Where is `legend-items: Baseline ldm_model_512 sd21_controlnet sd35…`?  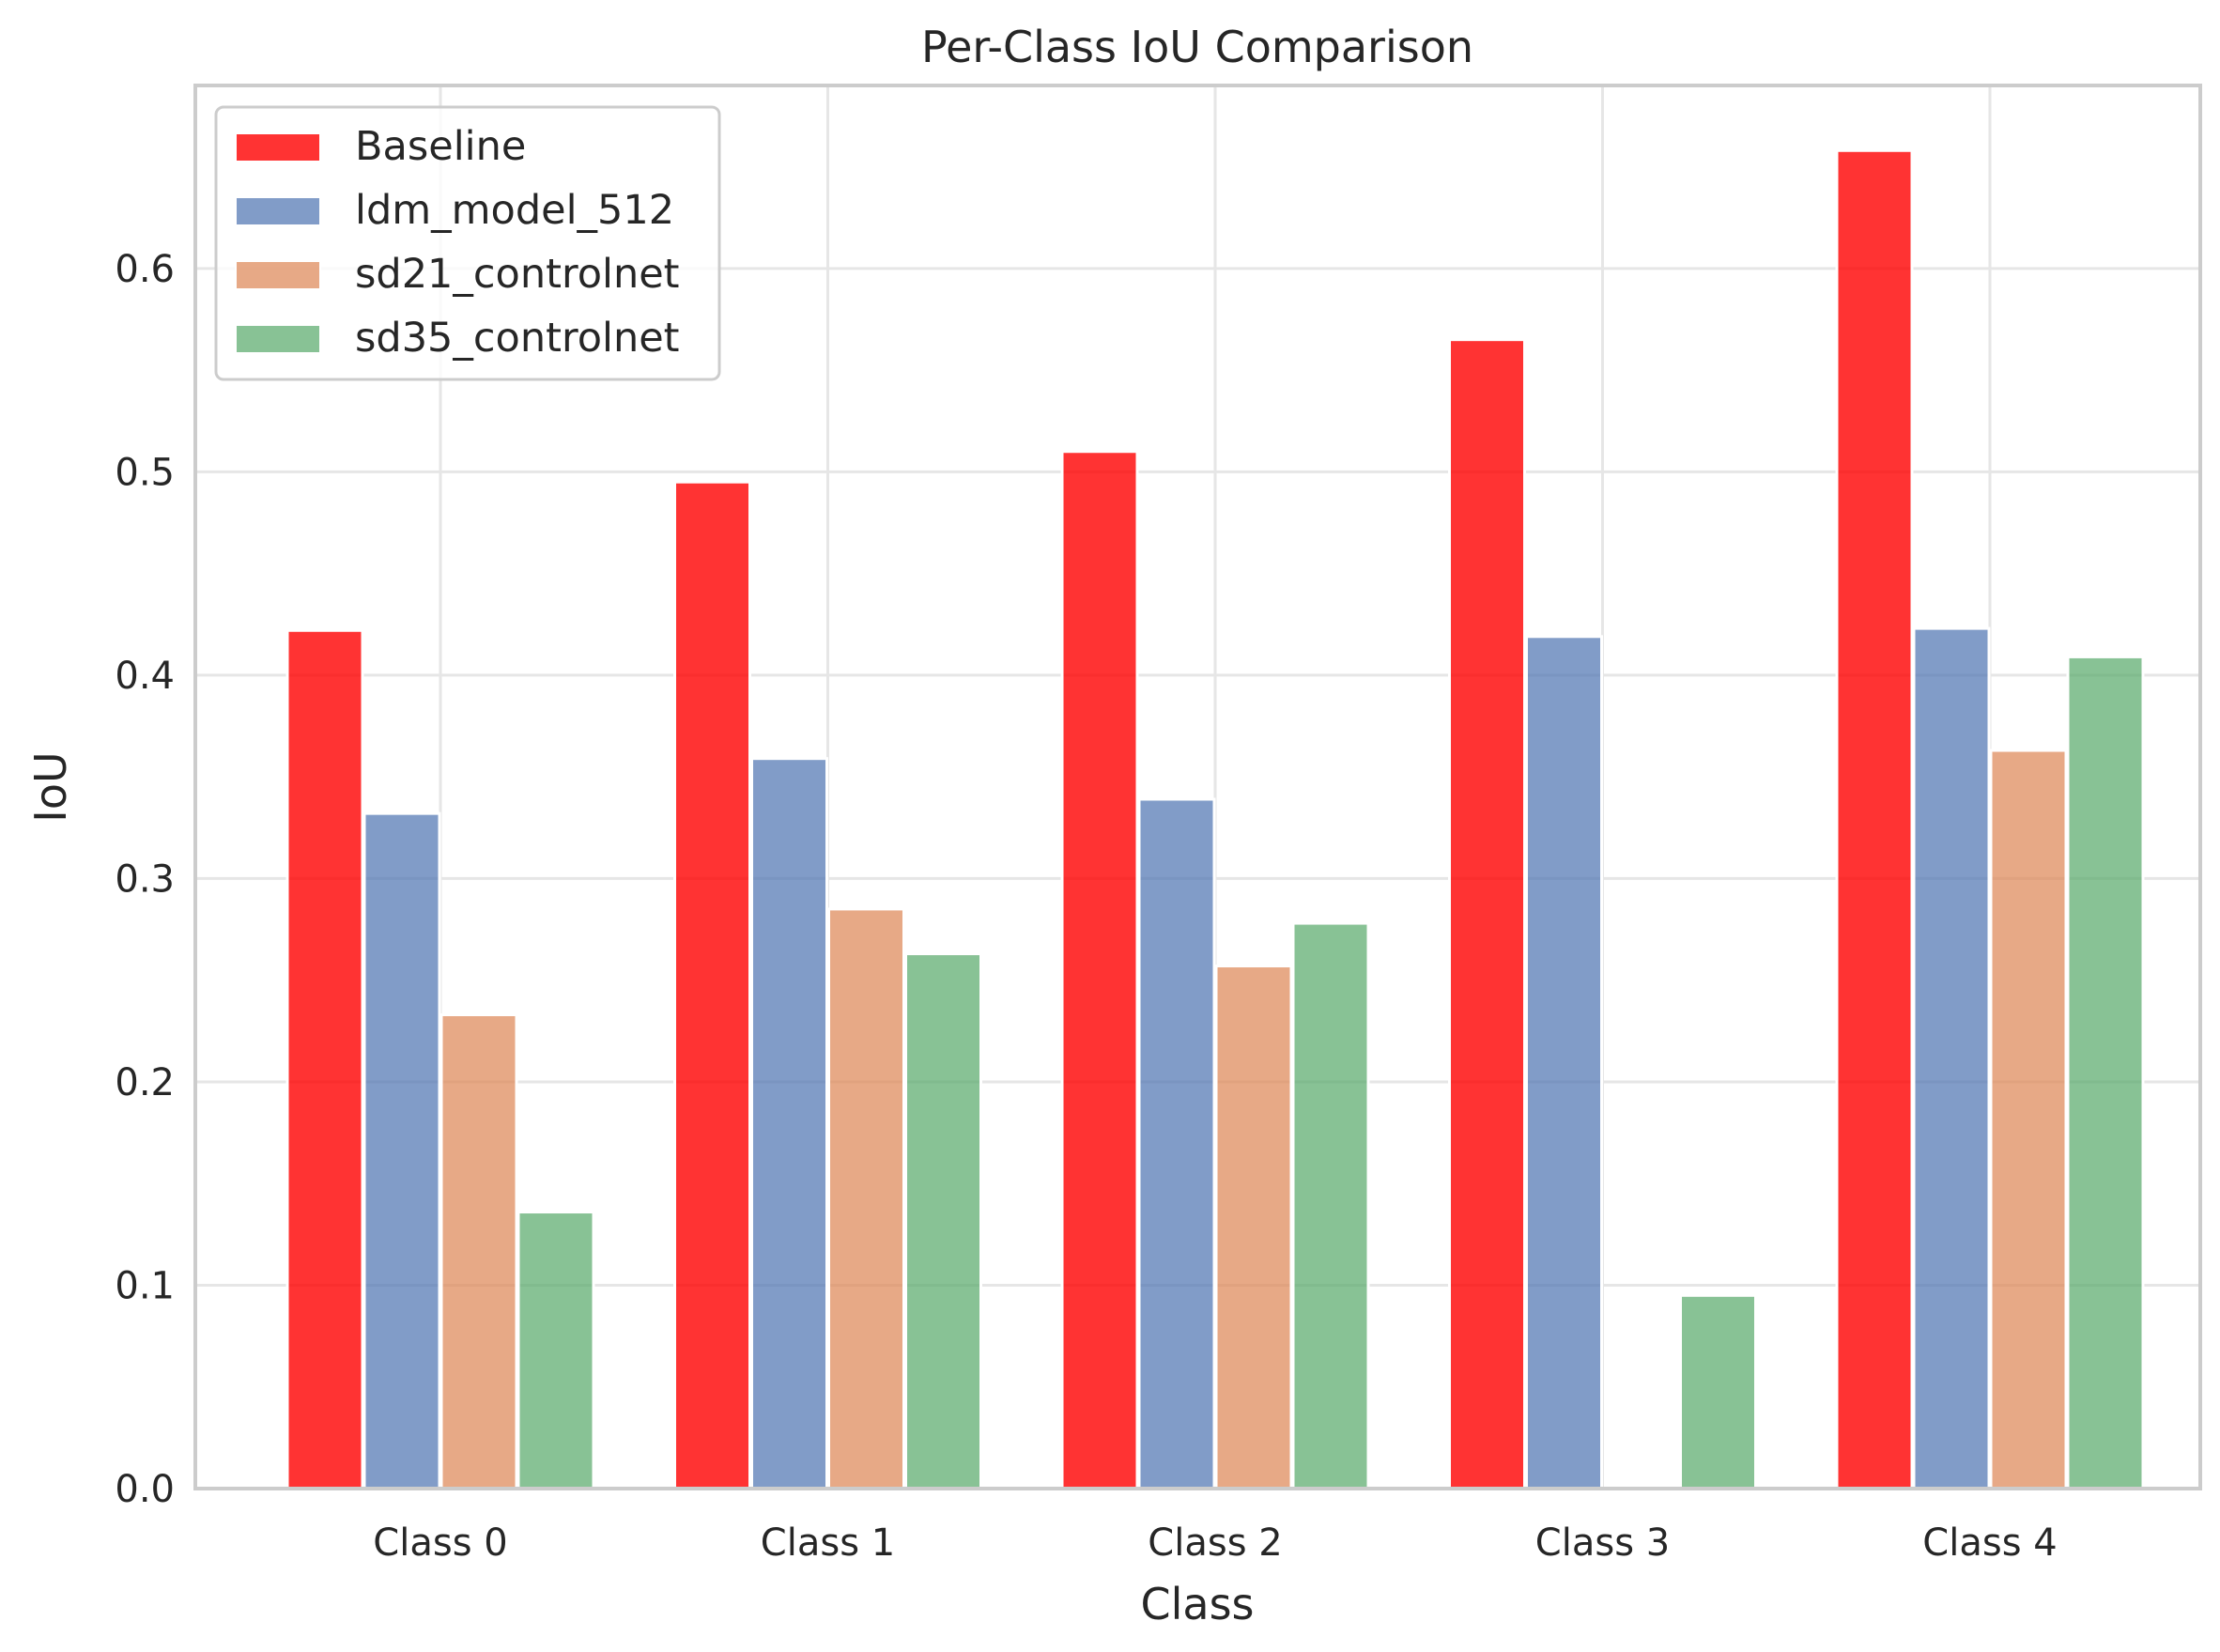 legend-items: Baseline ldm_model_512 sd21_controlnet sd35… is located at coordinates (457, 242).